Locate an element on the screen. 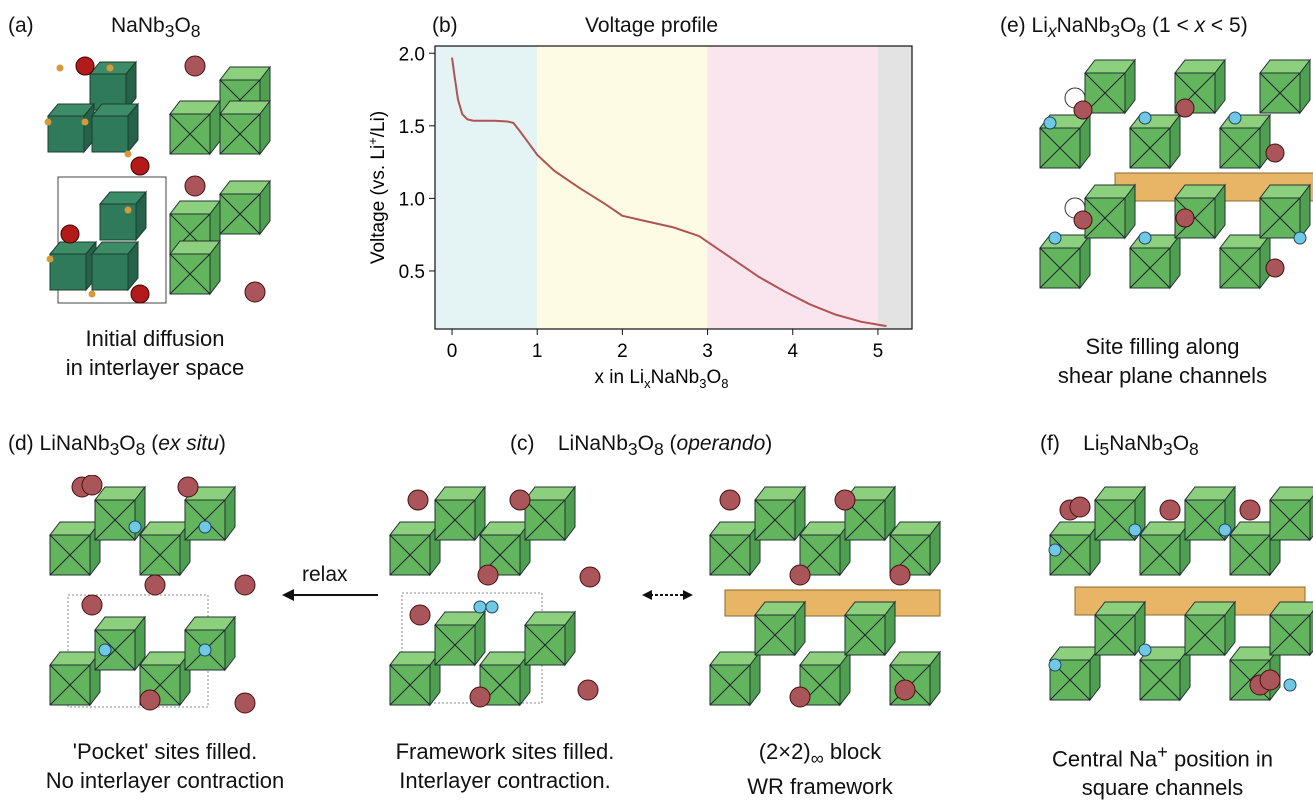  chart-title: Voltage profile is located at coordinates (652, 25).